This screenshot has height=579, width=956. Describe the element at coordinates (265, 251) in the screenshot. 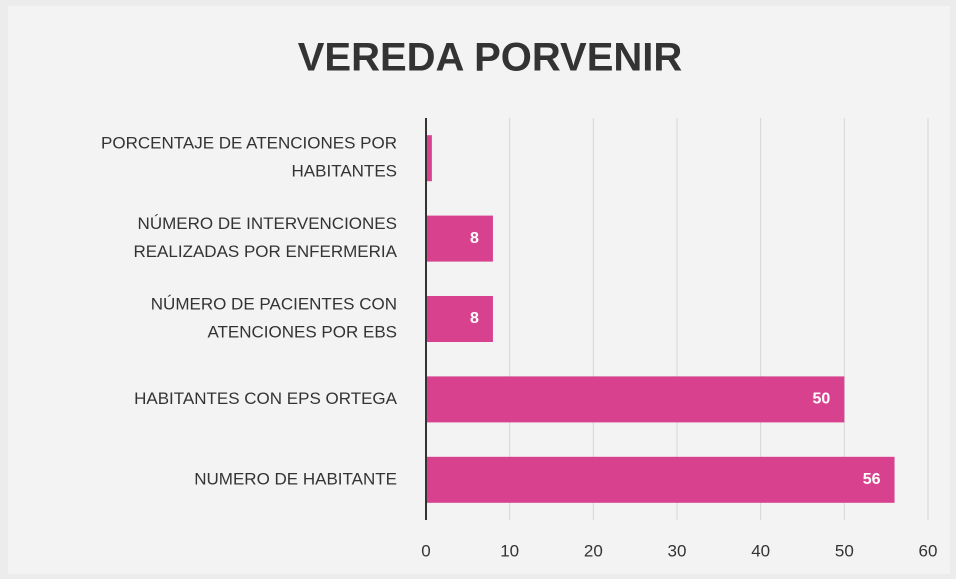

I see `y-tick-label: REALIZADAS POR ENFERMERIA` at that location.